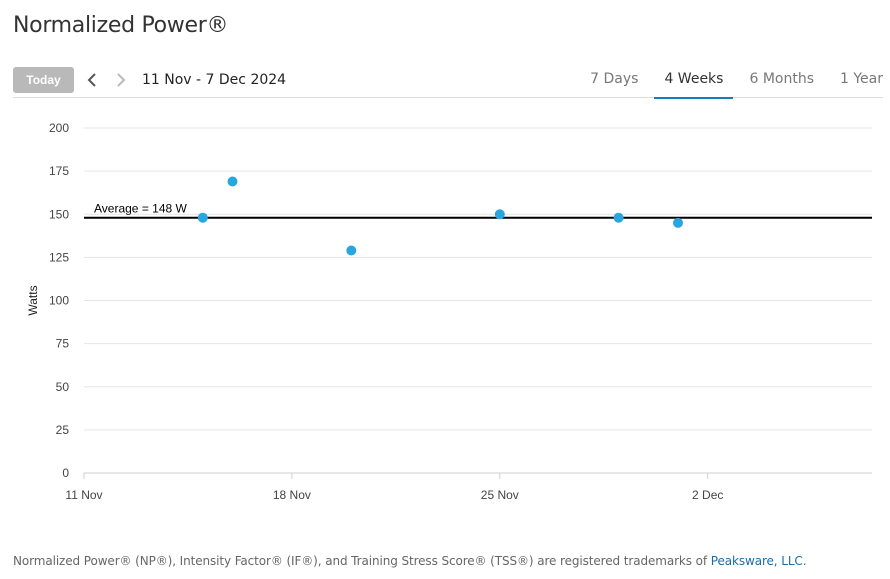  Describe the element at coordinates (214, 80) in the screenshot. I see `date-range-label: 11 Nov - 7 Dec 2024` at that location.